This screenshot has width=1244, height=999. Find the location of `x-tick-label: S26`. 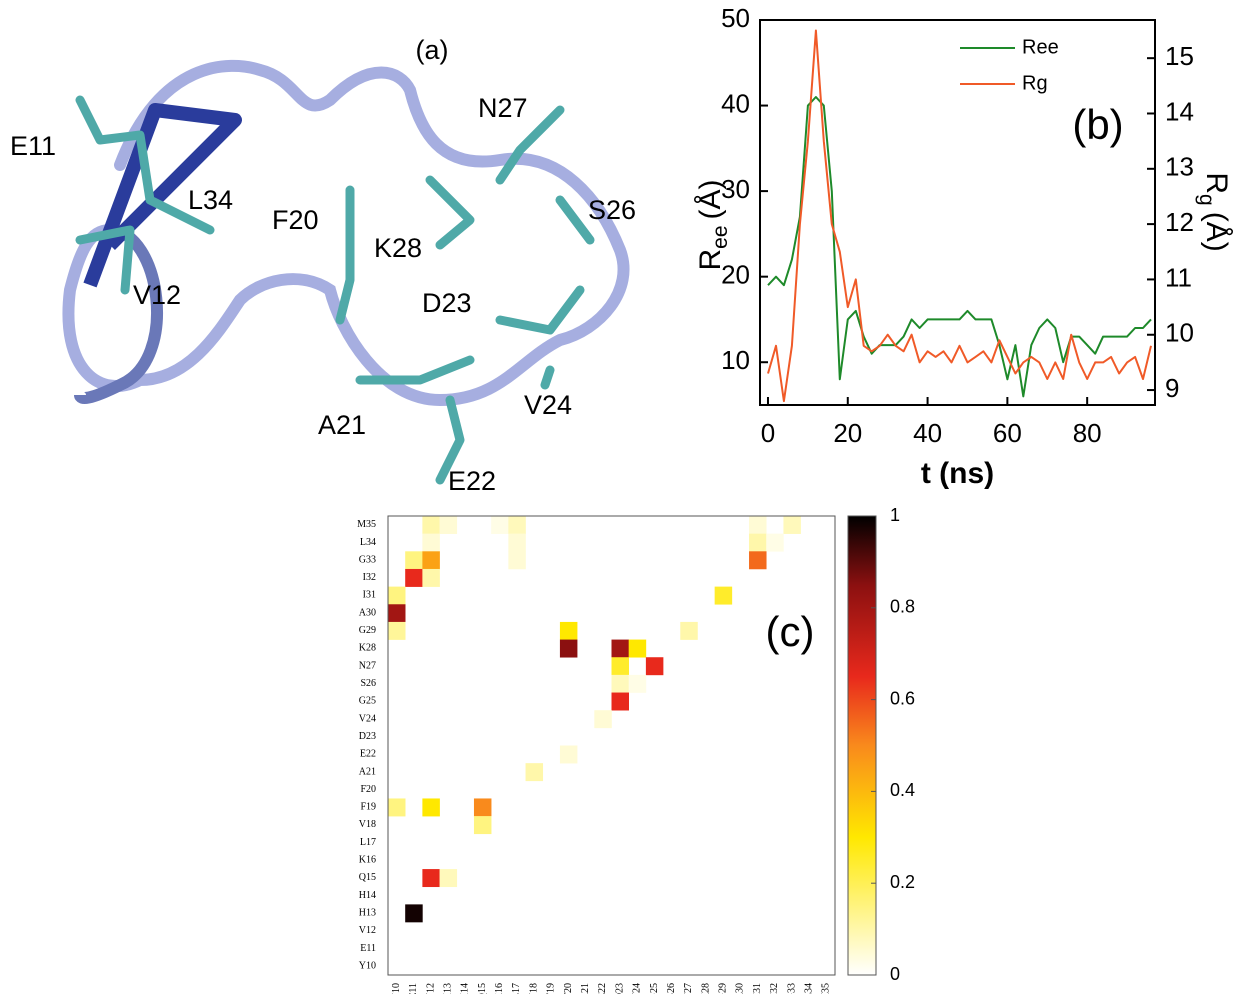

x-tick-label: S26 is located at coordinates (671, 988).